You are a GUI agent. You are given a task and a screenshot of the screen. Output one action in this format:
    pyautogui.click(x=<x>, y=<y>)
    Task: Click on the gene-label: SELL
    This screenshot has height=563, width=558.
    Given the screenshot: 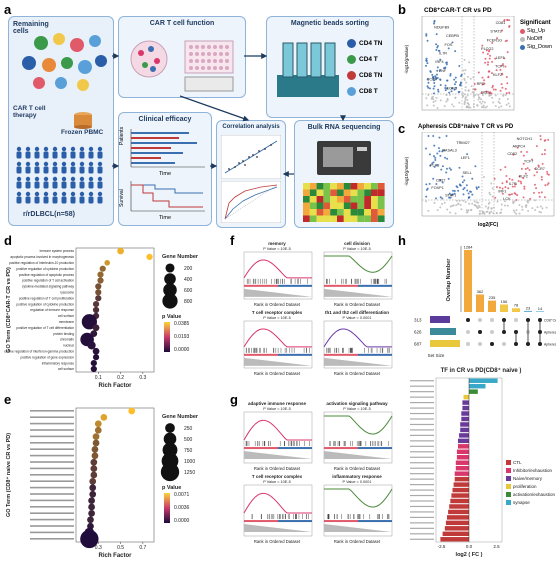 What is the action you would take?
    pyautogui.click(x=485, y=93)
    